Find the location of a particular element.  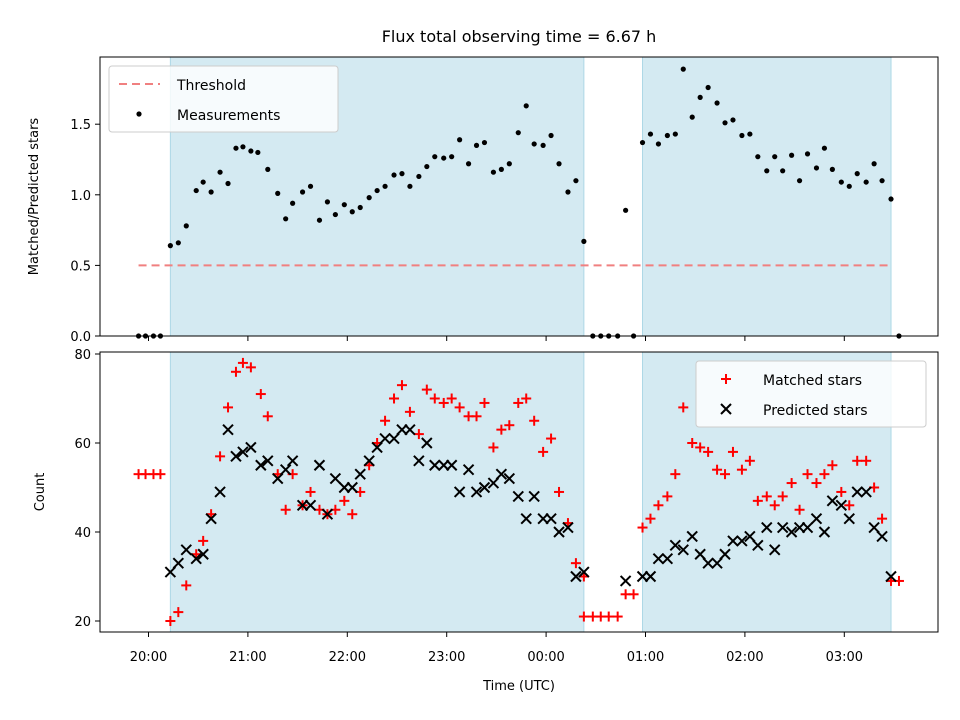

bottom-legend-box is located at coordinates (811, 394).